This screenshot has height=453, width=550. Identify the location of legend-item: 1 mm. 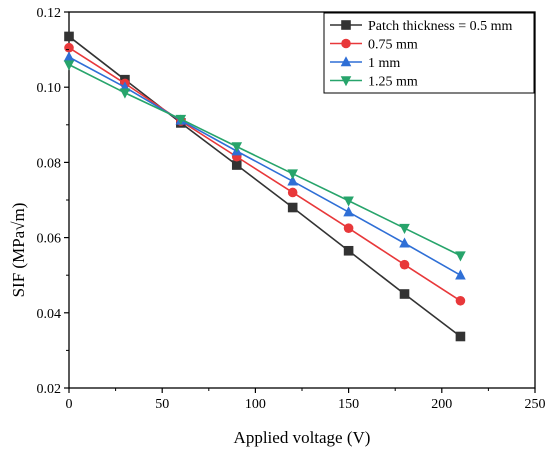
(365, 63).